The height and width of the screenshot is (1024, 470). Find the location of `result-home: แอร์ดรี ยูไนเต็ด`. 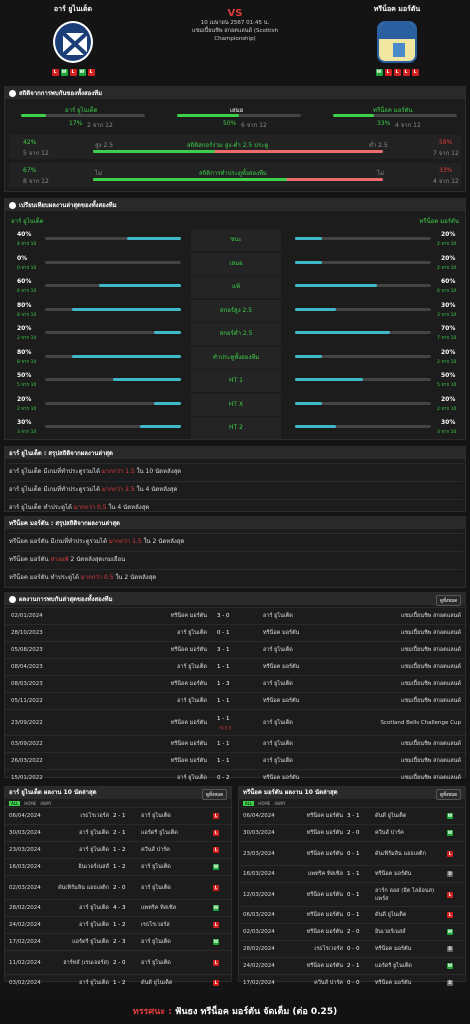

result-home: แอร์ดรี ยูไนเต็ด is located at coordinates (90, 942).